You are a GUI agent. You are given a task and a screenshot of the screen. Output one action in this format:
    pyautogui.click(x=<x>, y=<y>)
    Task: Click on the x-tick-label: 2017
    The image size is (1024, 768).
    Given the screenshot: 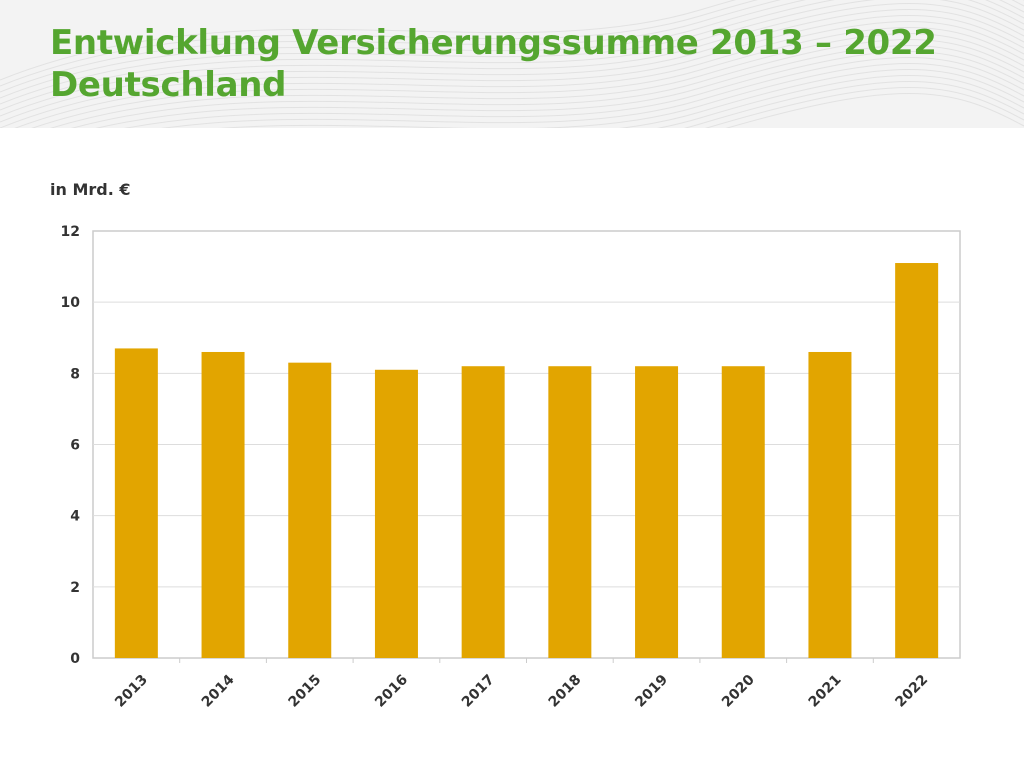 What is the action you would take?
    pyautogui.click(x=478, y=691)
    